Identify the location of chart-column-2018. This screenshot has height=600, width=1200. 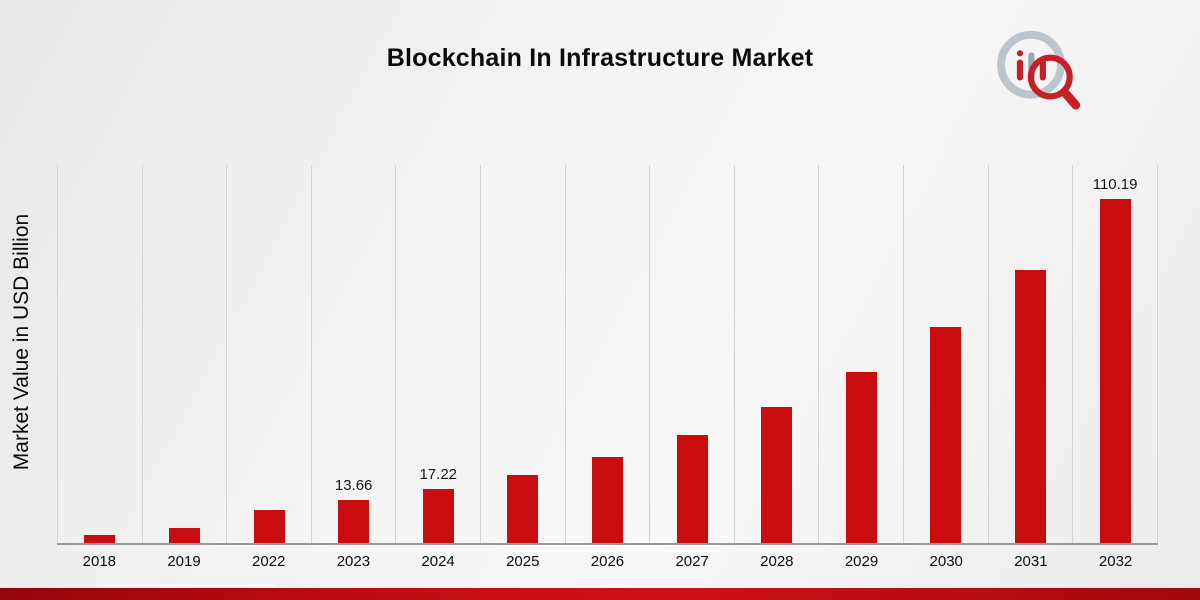
(99, 354).